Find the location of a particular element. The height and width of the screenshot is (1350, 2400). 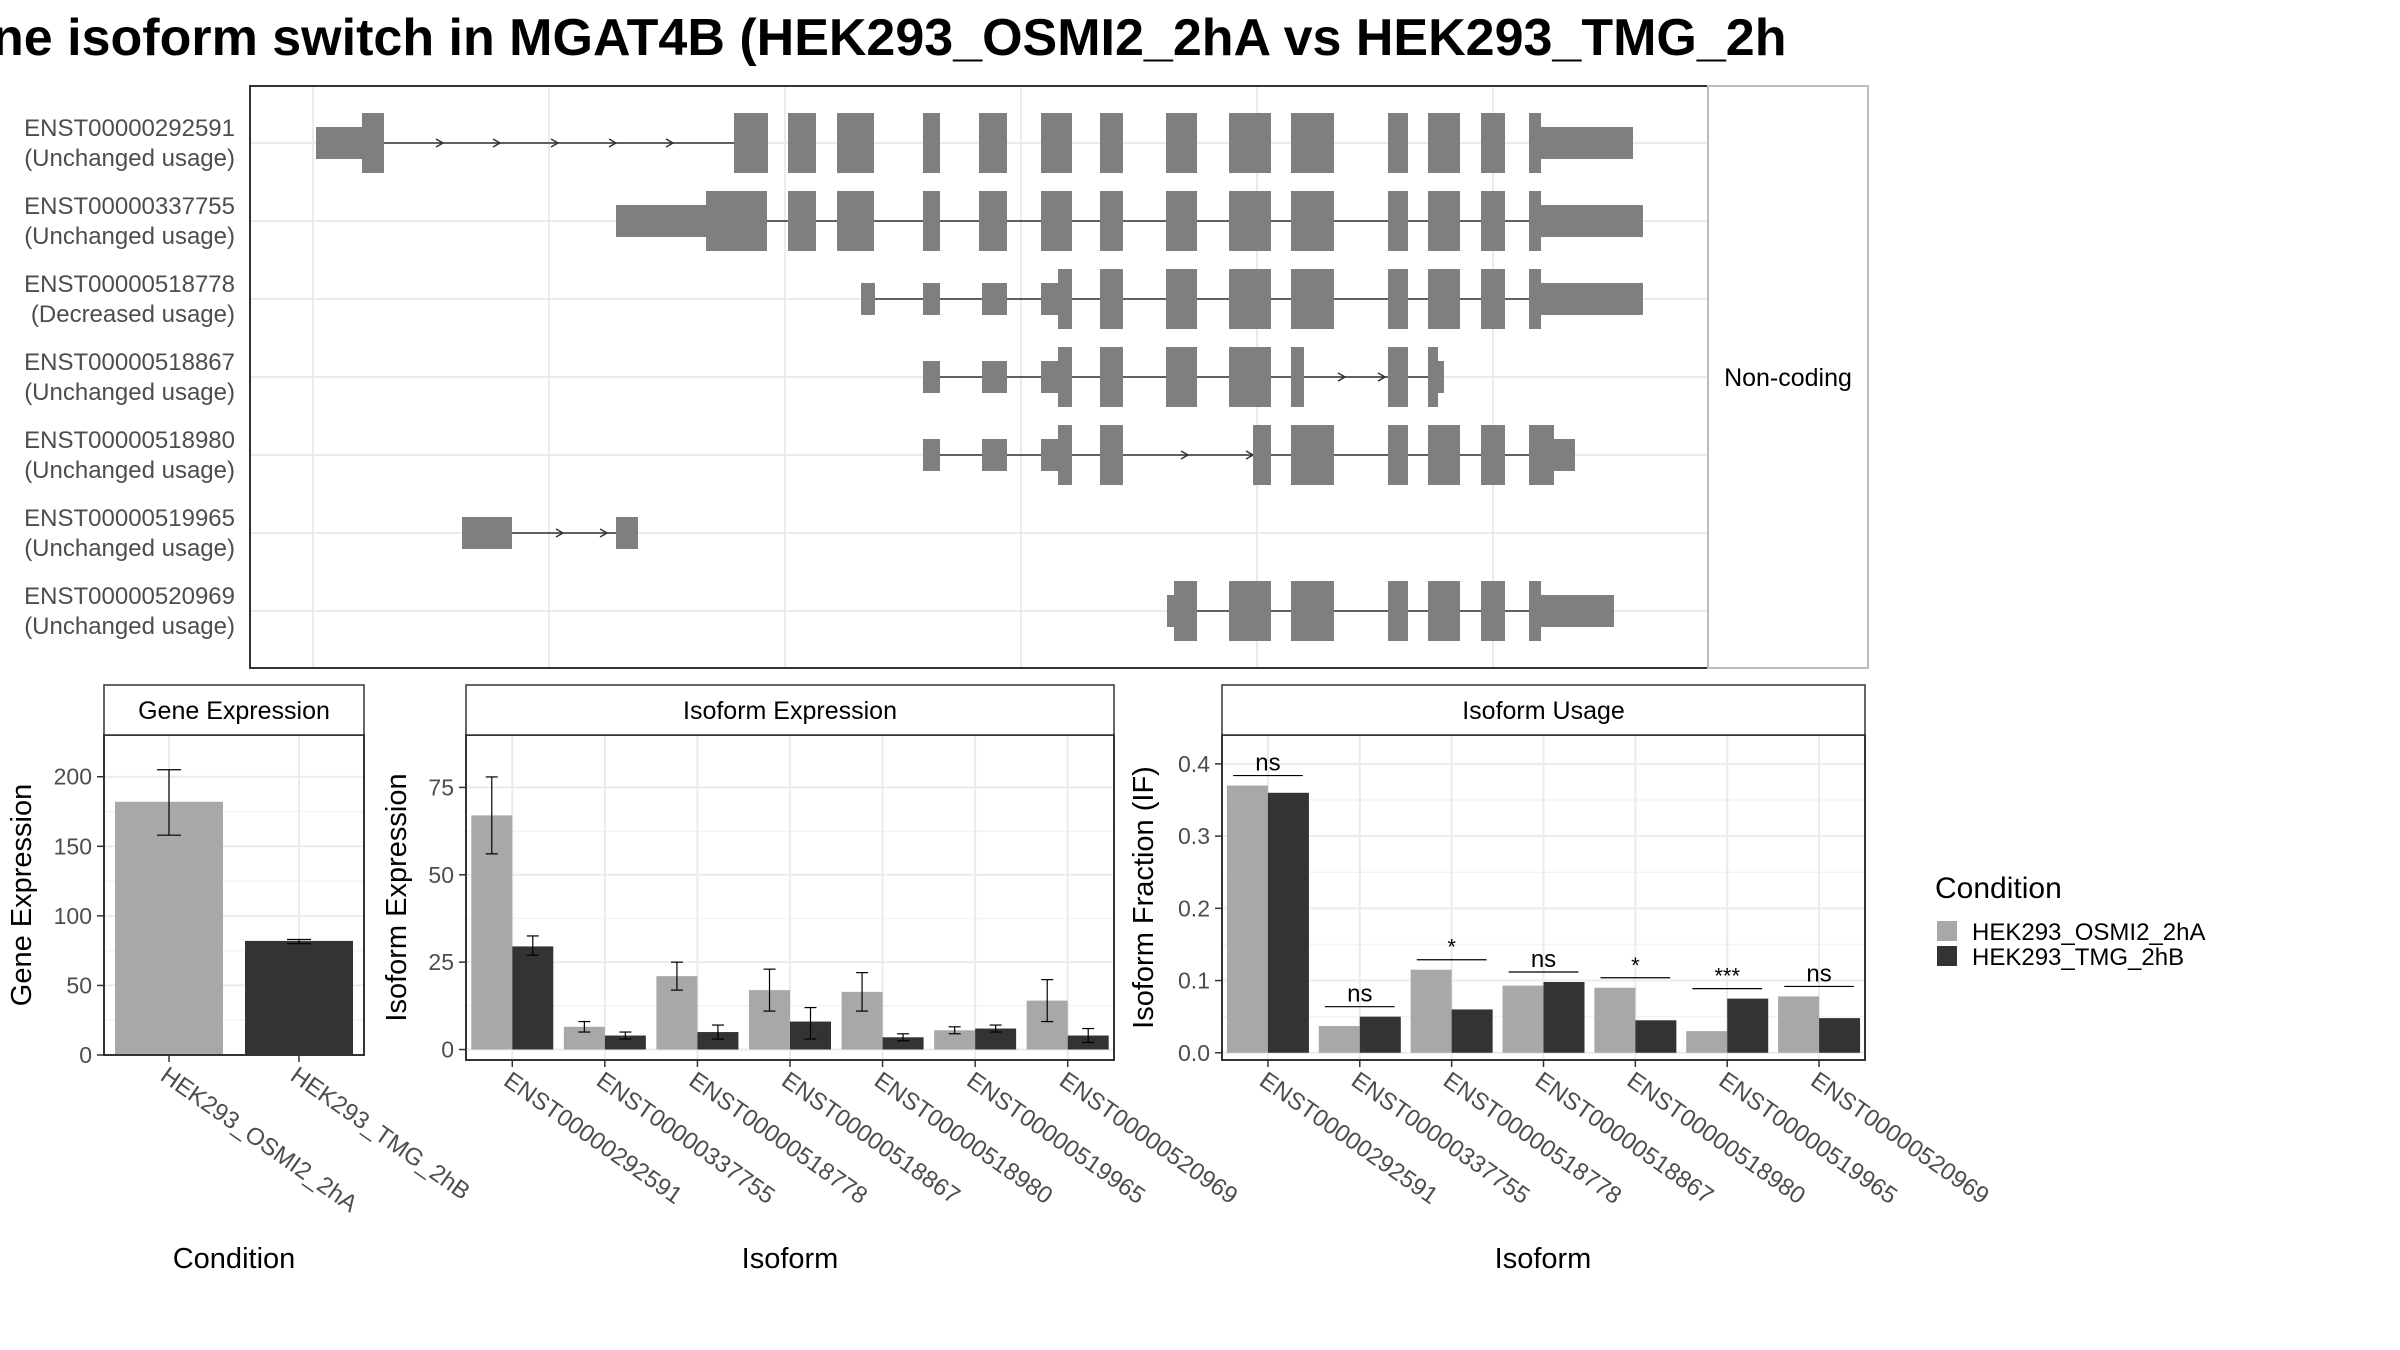

x-axis-title: Isoform is located at coordinates (1543, 1259).